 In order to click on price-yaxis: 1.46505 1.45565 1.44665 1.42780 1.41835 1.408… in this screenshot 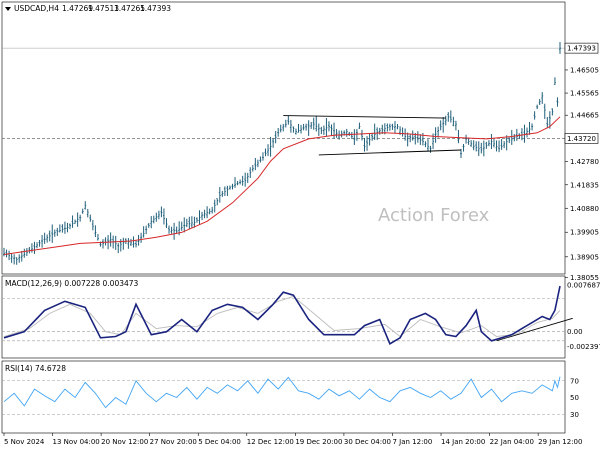, I will do `click(581, 162)`.